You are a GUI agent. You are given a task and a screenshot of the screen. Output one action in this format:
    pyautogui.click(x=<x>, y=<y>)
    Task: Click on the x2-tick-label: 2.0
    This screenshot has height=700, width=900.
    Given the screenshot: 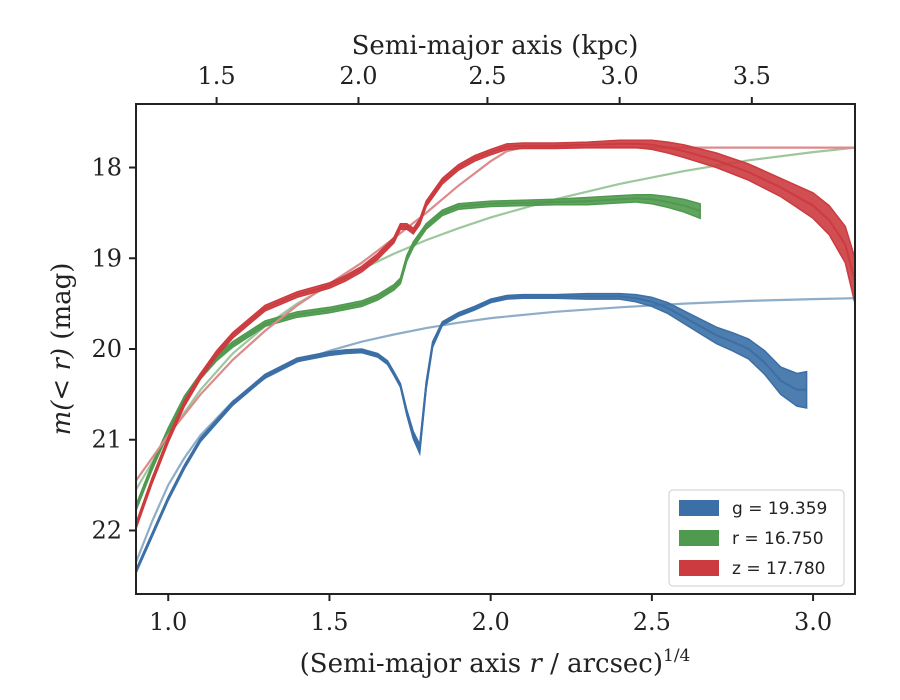 What is the action you would take?
    pyautogui.click(x=358, y=76)
    